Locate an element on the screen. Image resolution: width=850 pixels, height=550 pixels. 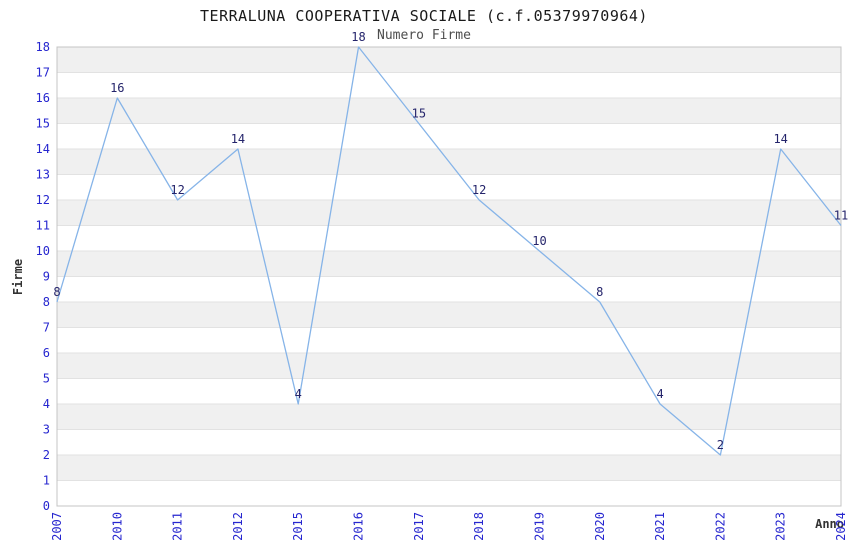
y-tick-label: 5 is located at coordinates (46, 379).